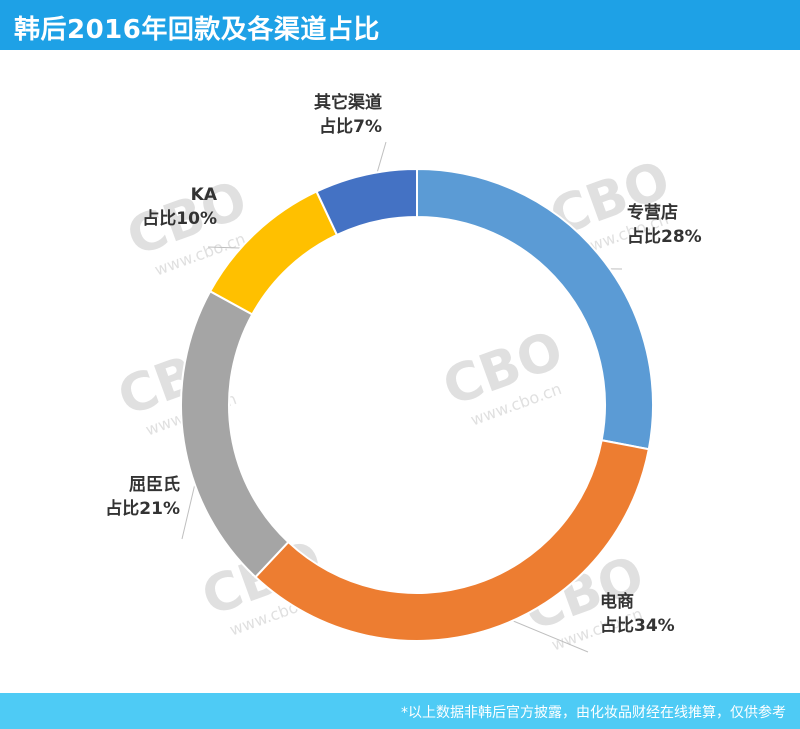 The width and height of the screenshot is (800, 729). What do you see at coordinates (142, 497) in the screenshot?
I see `label-quchenshi: 屈臣氏 占比21%` at bounding box center [142, 497].